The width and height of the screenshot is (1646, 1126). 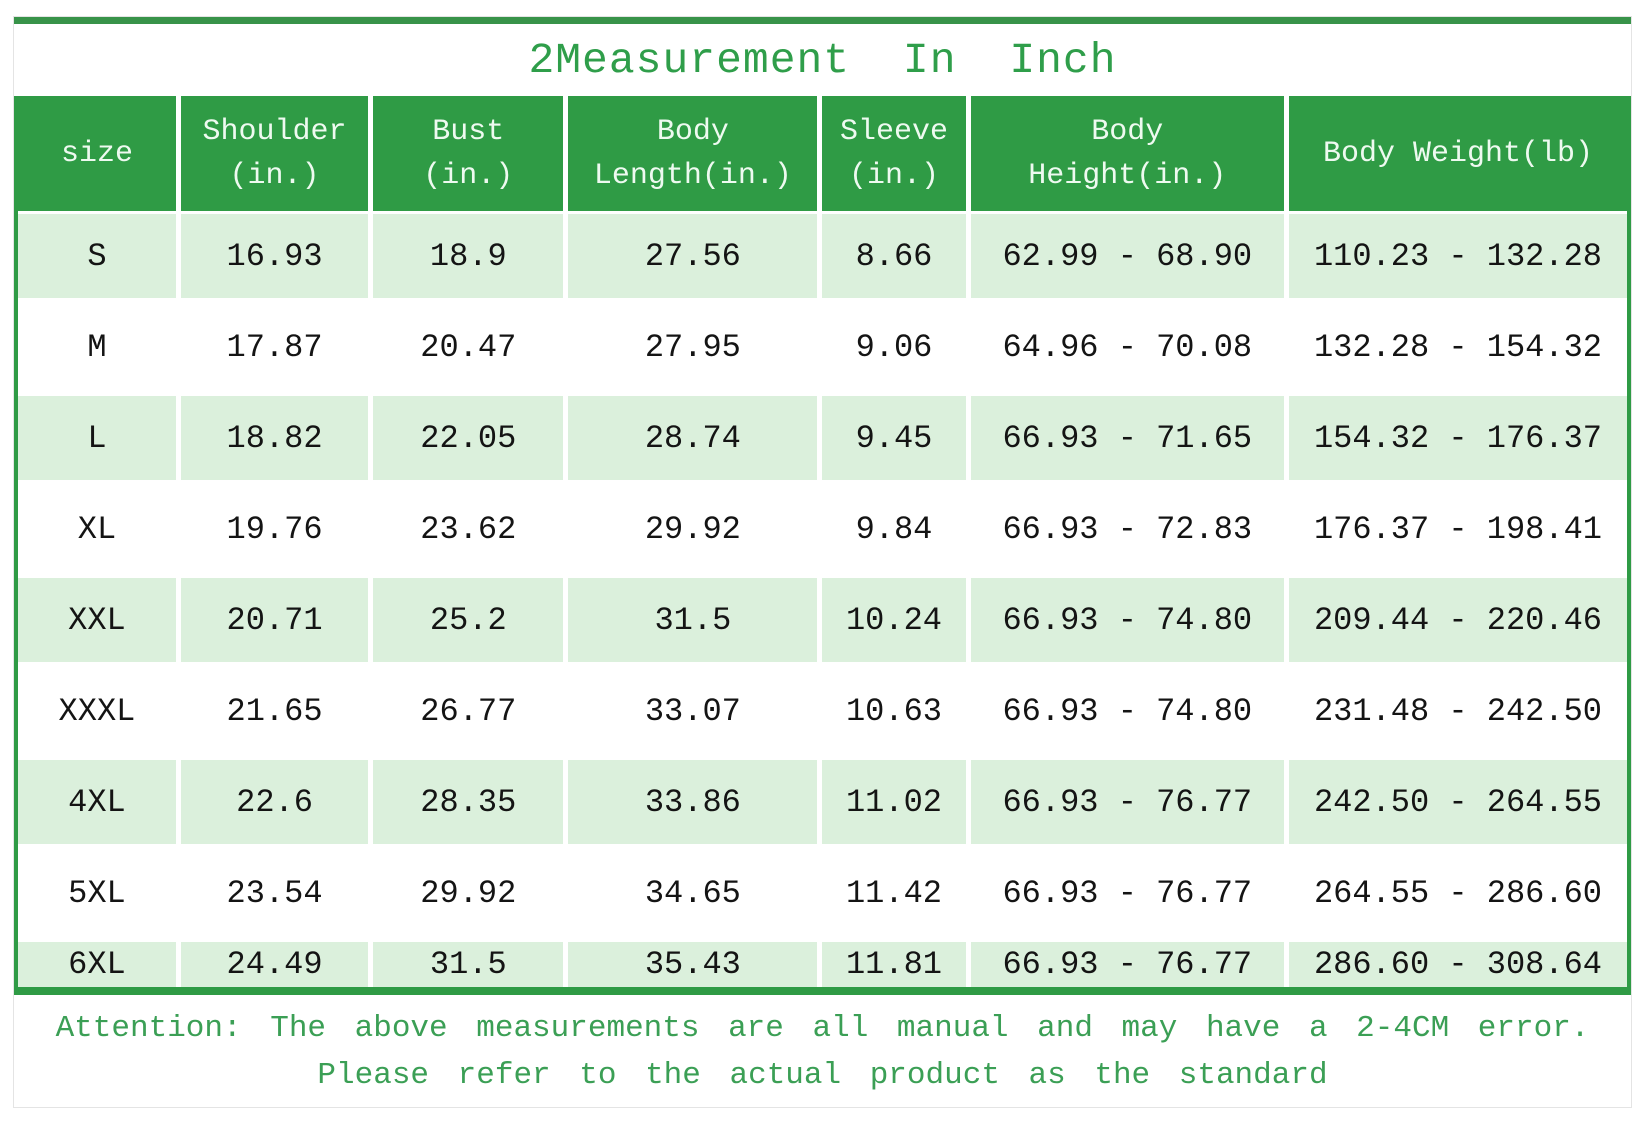 What do you see at coordinates (274, 893) in the screenshot?
I see `value-cell-shoulder_in: 23.54` at bounding box center [274, 893].